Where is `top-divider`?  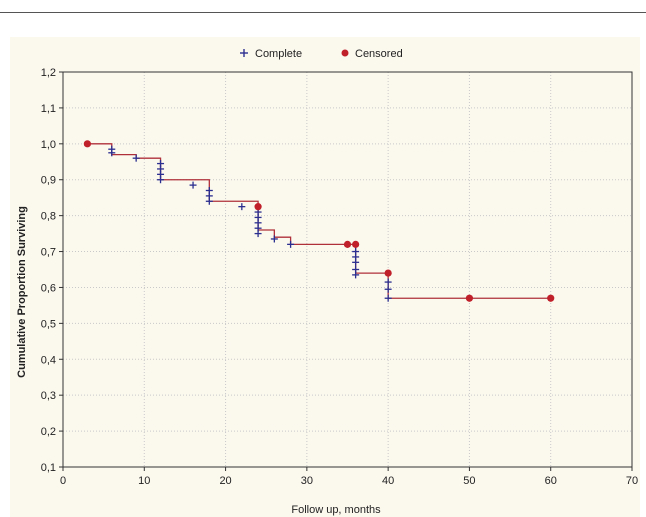 top-divider is located at coordinates (323, 12).